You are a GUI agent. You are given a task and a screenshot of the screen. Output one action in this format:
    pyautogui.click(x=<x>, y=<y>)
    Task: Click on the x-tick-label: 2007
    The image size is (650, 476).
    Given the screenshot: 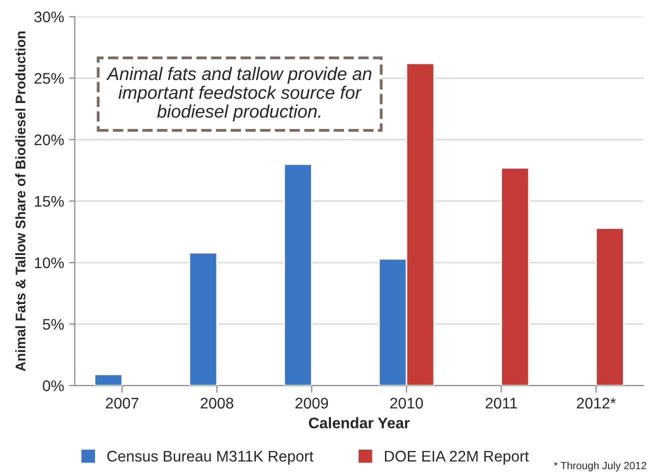 What is the action you would take?
    pyautogui.click(x=122, y=403)
    